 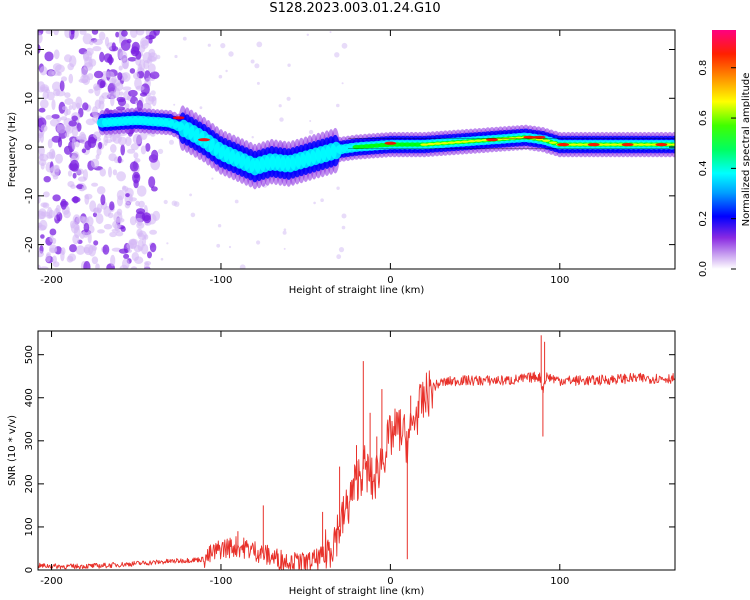 I want to click on spectrogram-y-axis-label: Frequency (Hz), so click(x=12, y=150).